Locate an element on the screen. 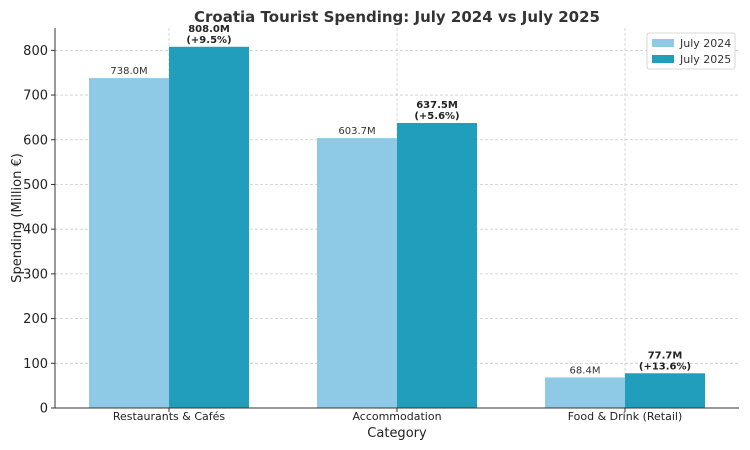 The image size is (750, 450). data-label: 68.4M is located at coordinates (585, 370).